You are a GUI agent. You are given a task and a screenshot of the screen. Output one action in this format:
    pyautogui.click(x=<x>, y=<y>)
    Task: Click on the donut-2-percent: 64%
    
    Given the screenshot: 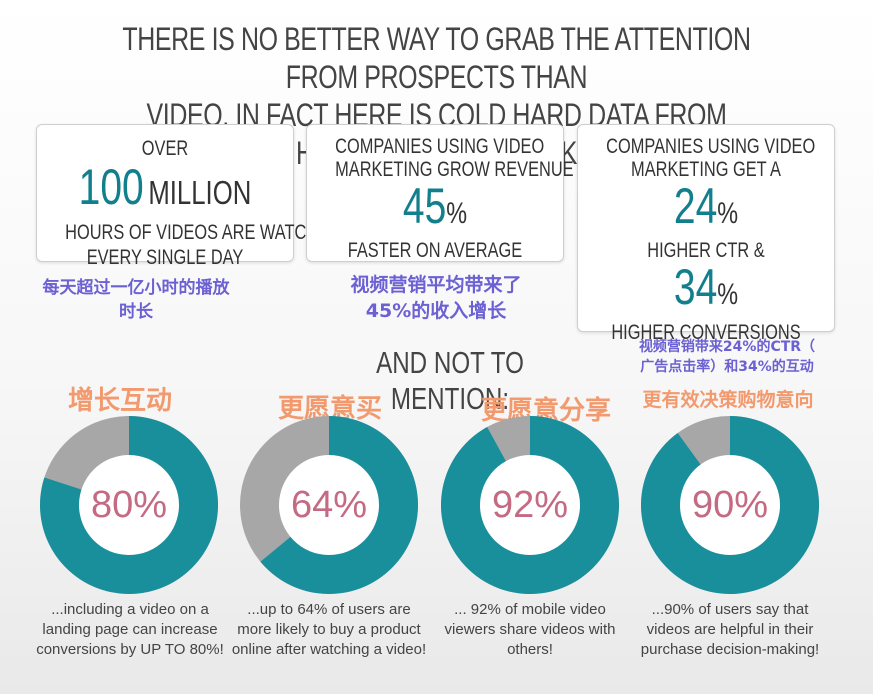 What is the action you would take?
    pyautogui.click(x=329, y=505)
    